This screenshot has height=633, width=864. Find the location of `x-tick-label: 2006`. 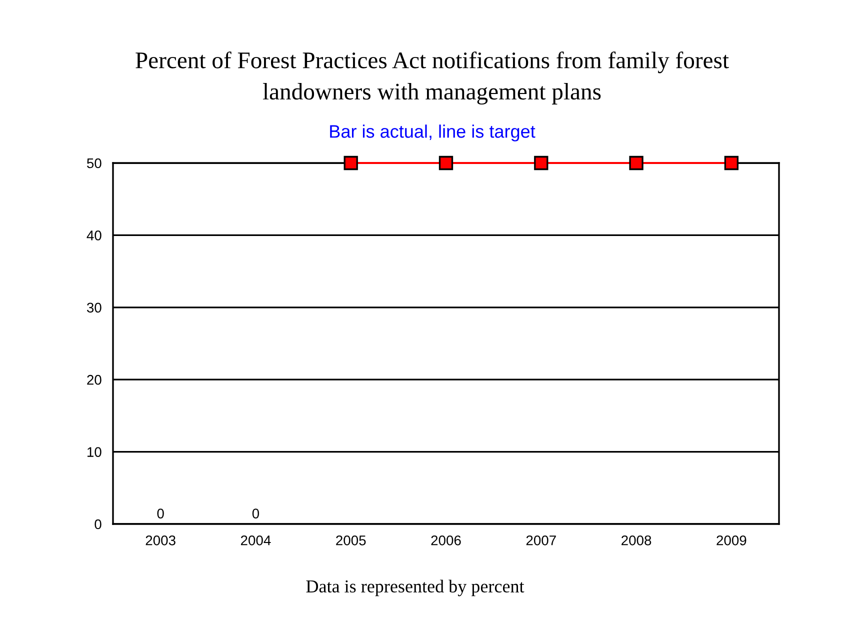

x-tick-label: 2006 is located at coordinates (446, 540).